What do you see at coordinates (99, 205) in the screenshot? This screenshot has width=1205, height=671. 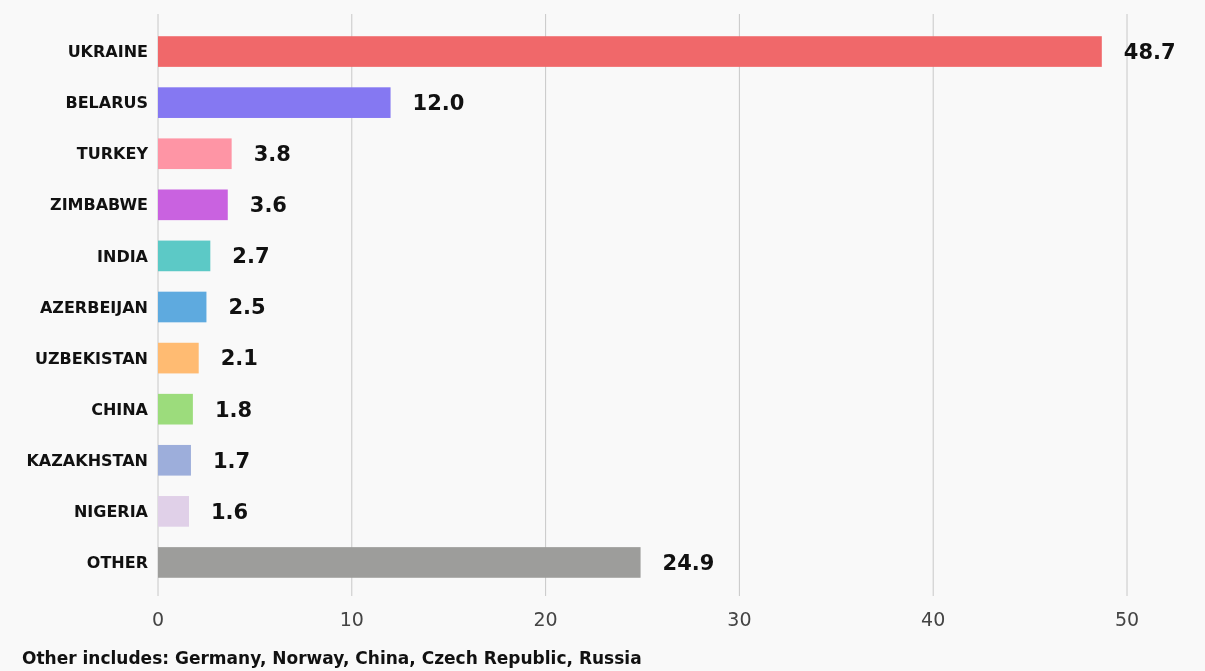 I see `y-tick-label: ZIMBABWE` at bounding box center [99, 205].